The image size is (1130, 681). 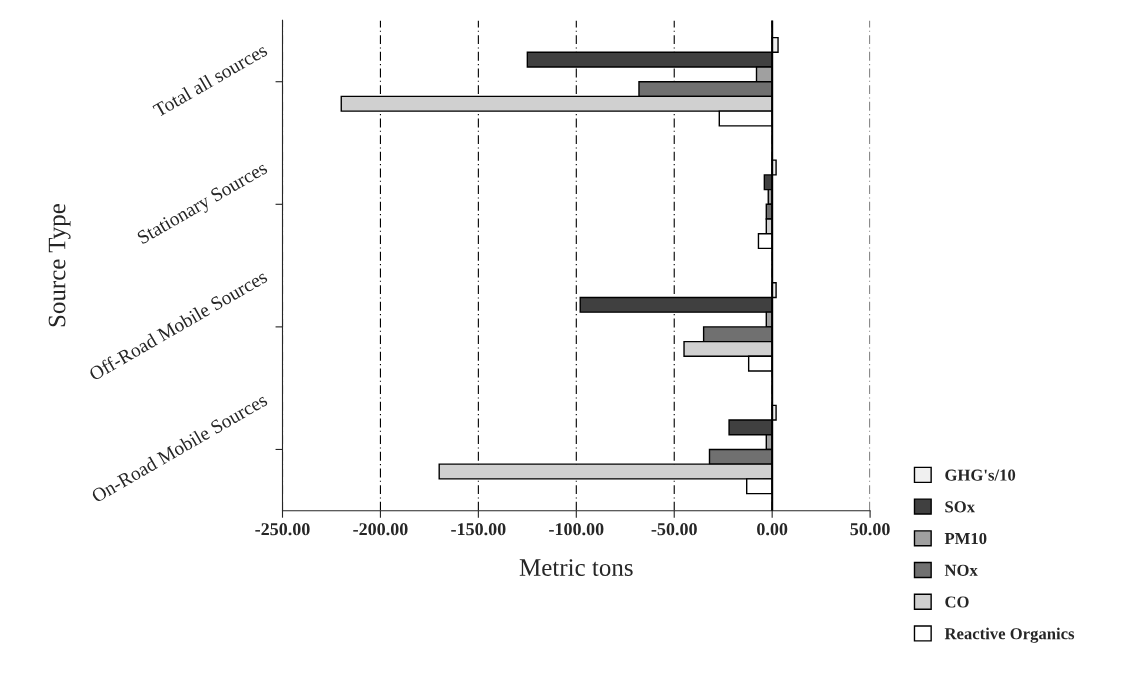 What do you see at coordinates (380, 529) in the screenshot?
I see `x-tick-label: -200.00` at bounding box center [380, 529].